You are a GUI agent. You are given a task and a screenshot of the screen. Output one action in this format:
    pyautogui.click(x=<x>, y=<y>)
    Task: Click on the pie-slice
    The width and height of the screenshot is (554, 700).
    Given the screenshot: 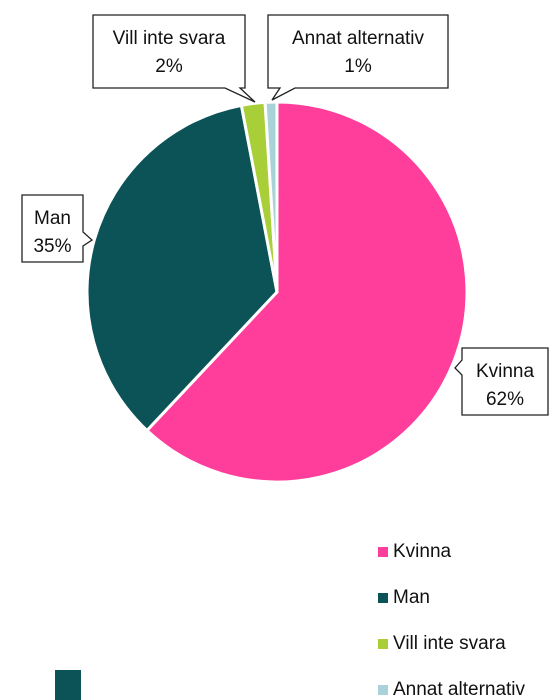 What is the action you would take?
    pyautogui.click(x=271, y=197)
    